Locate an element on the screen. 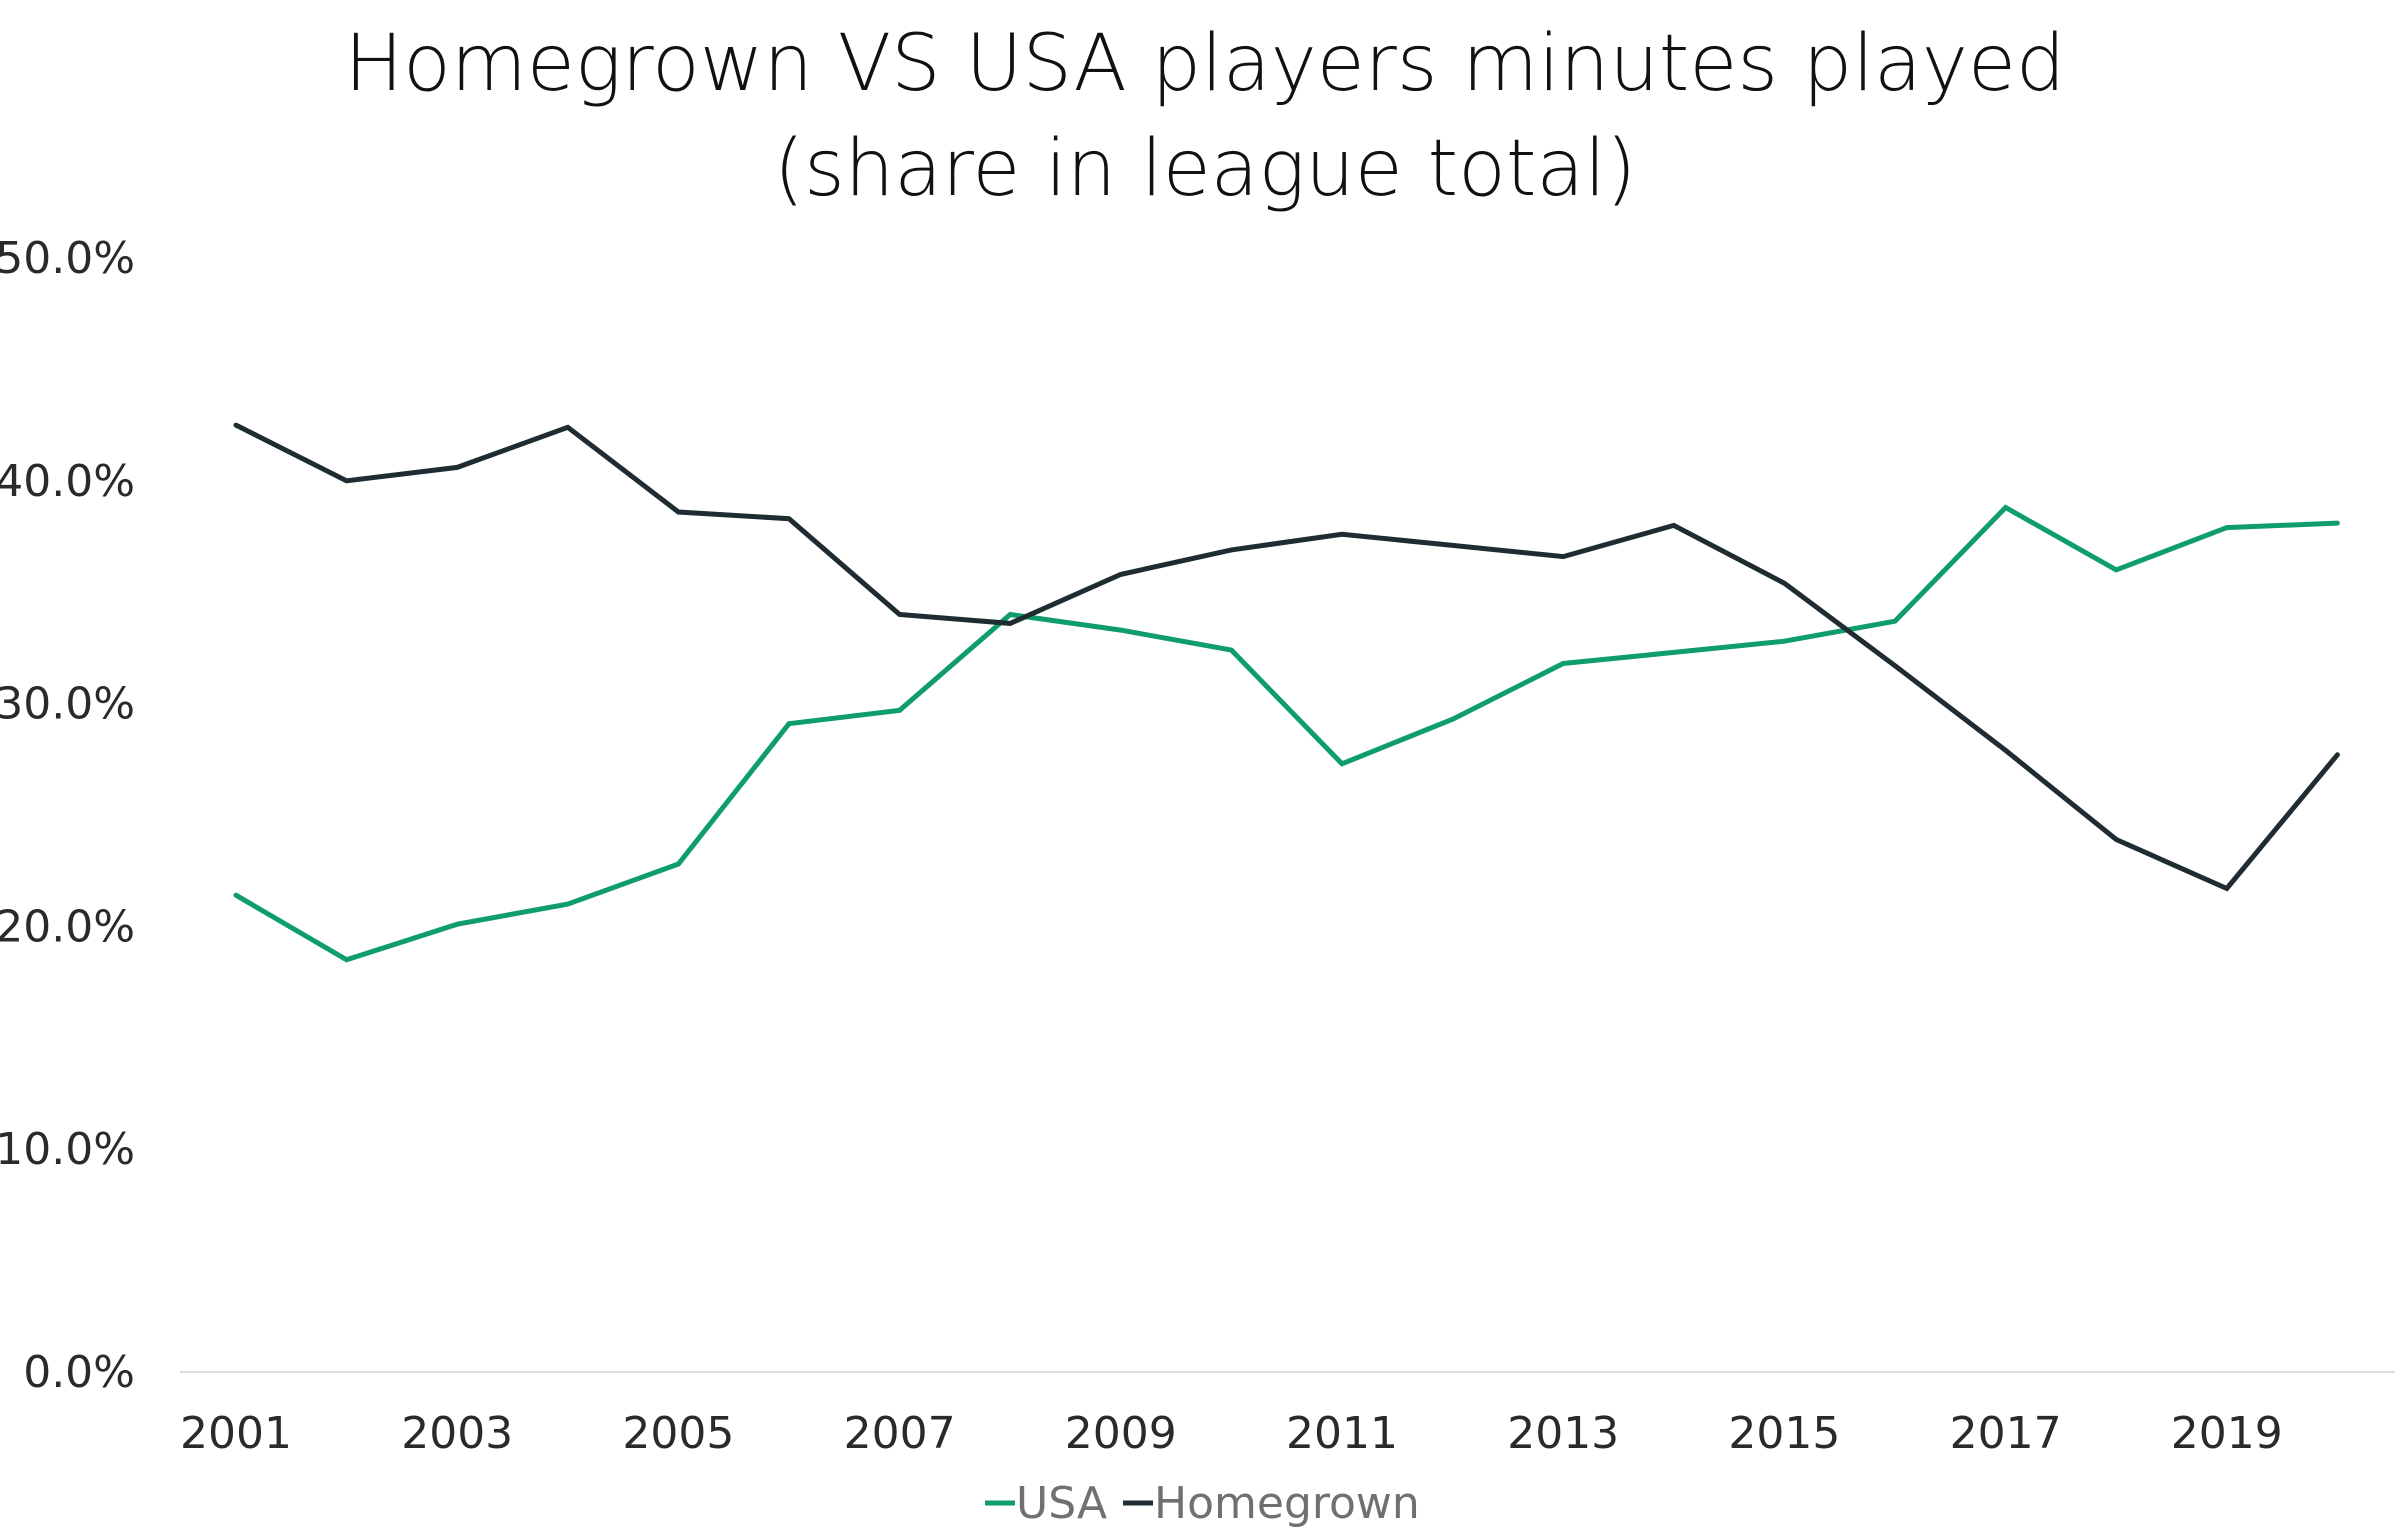  y-tick-label: 30.0% is located at coordinates (67, 704).